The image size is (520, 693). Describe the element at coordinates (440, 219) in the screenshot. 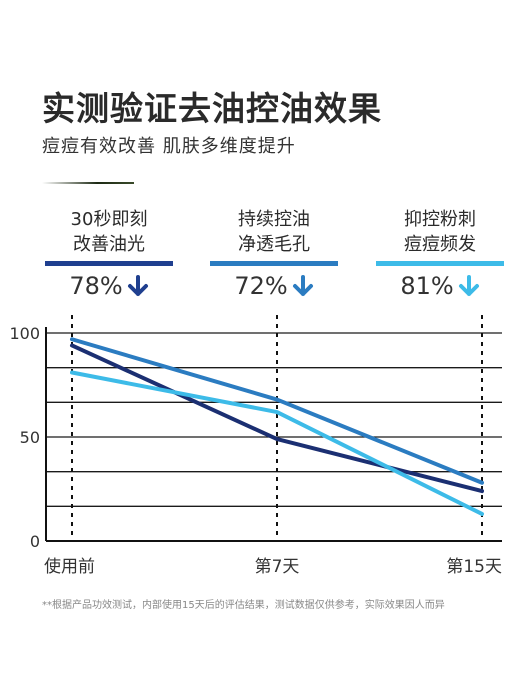

I see `stat-label-line1: 抑控粉刺` at that location.